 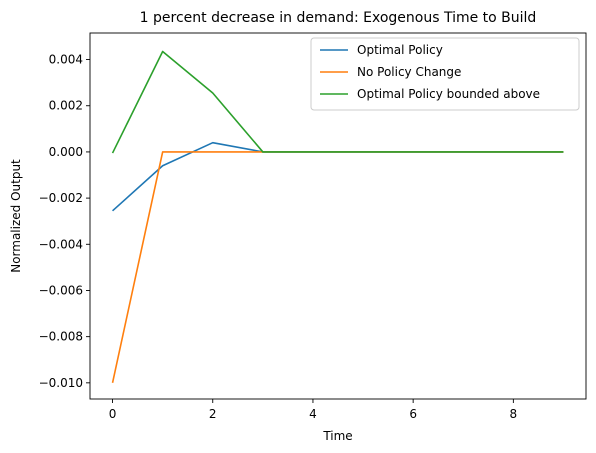 What do you see at coordinates (66, 60) in the screenshot?
I see `y-tick-label: 0.004` at bounding box center [66, 60].